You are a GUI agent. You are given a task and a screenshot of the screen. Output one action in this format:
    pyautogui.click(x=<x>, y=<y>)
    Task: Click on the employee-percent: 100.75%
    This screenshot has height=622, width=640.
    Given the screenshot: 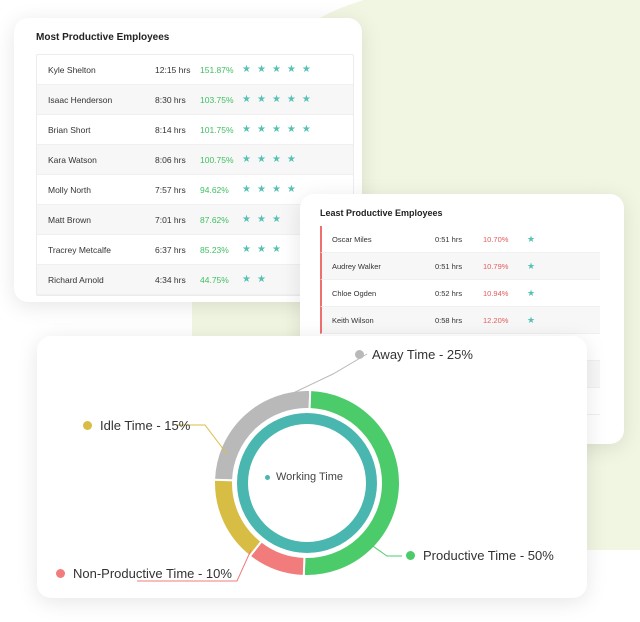 What is the action you would take?
    pyautogui.click(x=217, y=159)
    